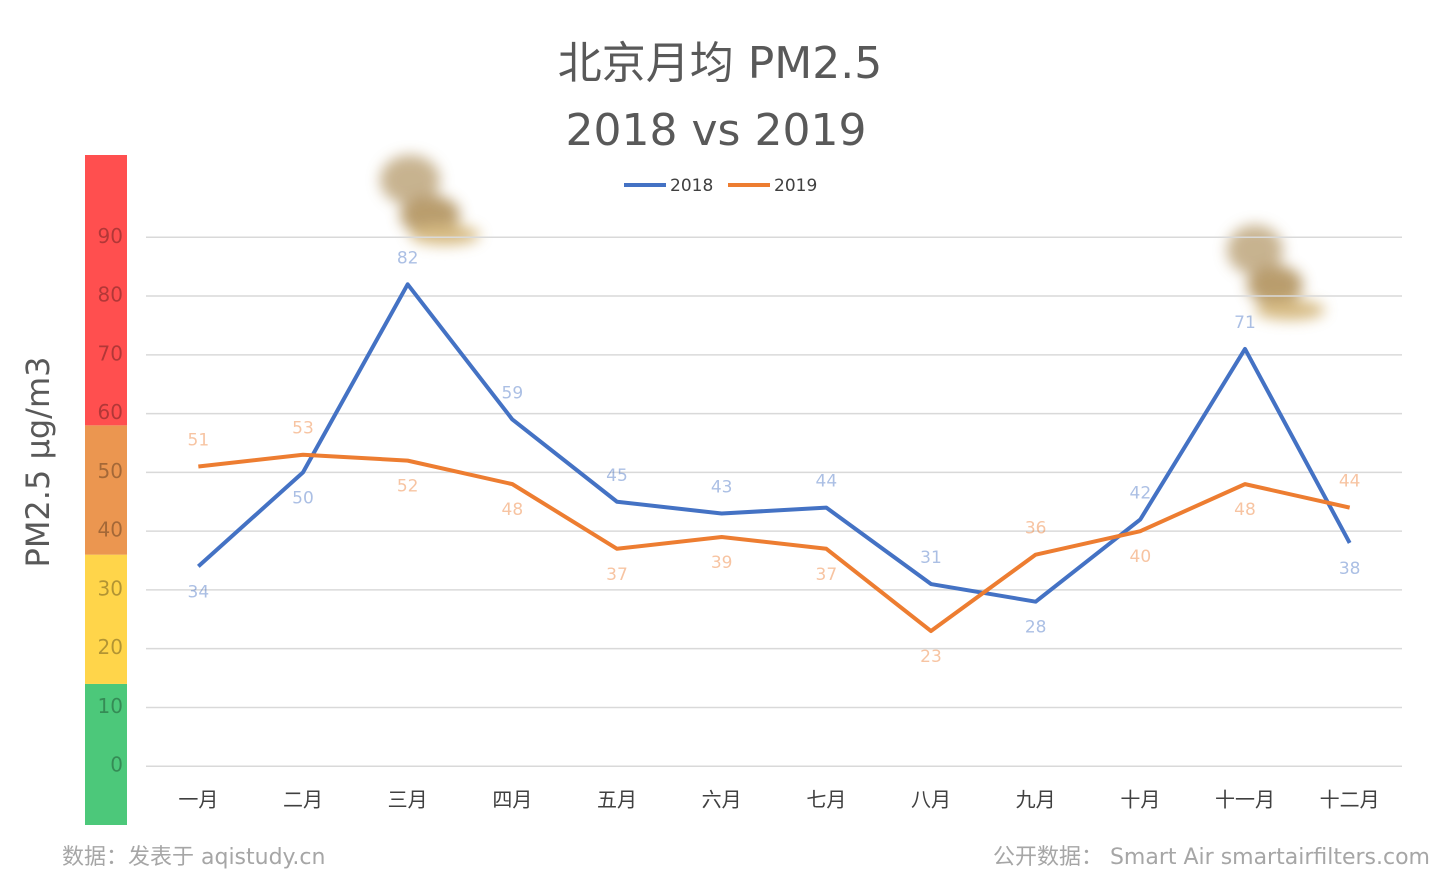 The image size is (1450, 889). Describe the element at coordinates (303, 800) in the screenshot. I see `x-tick-label: 二月` at that location.